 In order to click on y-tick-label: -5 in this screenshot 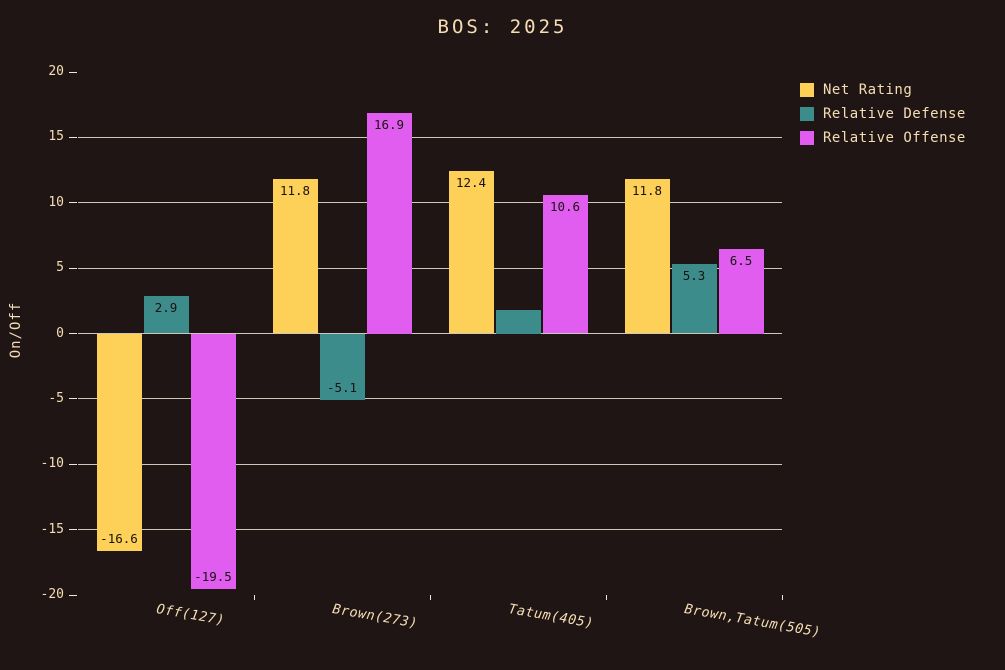, I will do `click(56, 398)`.